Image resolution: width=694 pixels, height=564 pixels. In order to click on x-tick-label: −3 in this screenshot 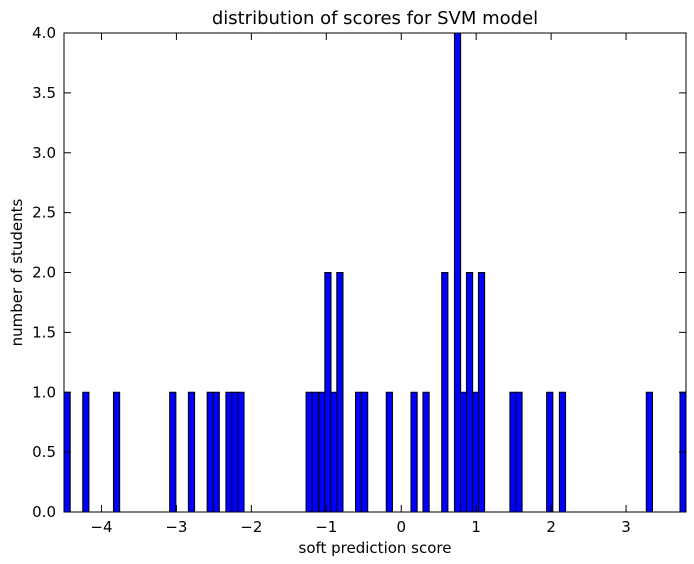, I will do `click(176, 527)`.